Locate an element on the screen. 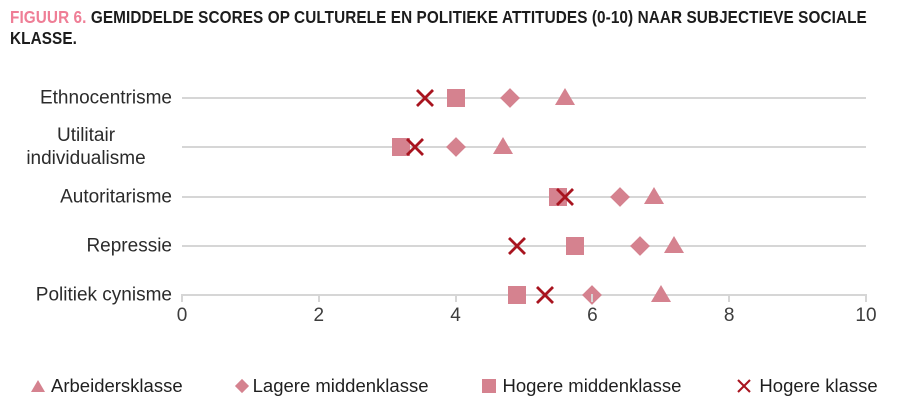  x-axis-tick-label: 6 is located at coordinates (592, 315).